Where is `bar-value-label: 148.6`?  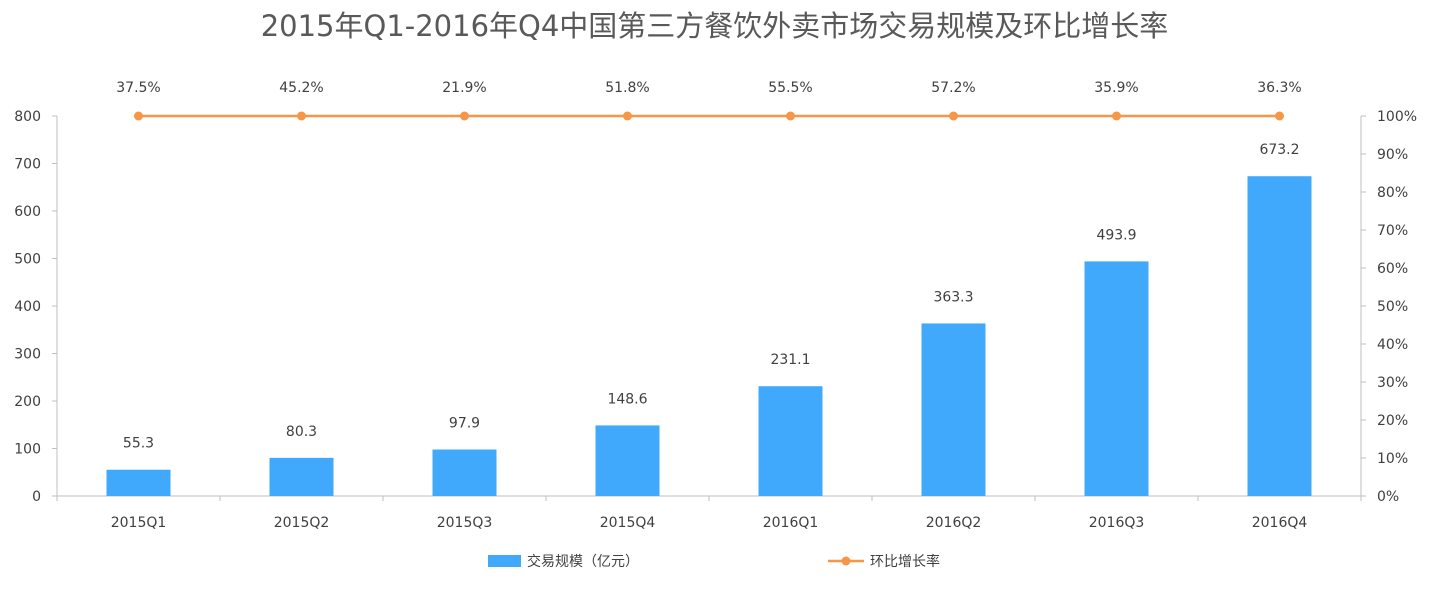 bar-value-label: 148.6 is located at coordinates (627, 399).